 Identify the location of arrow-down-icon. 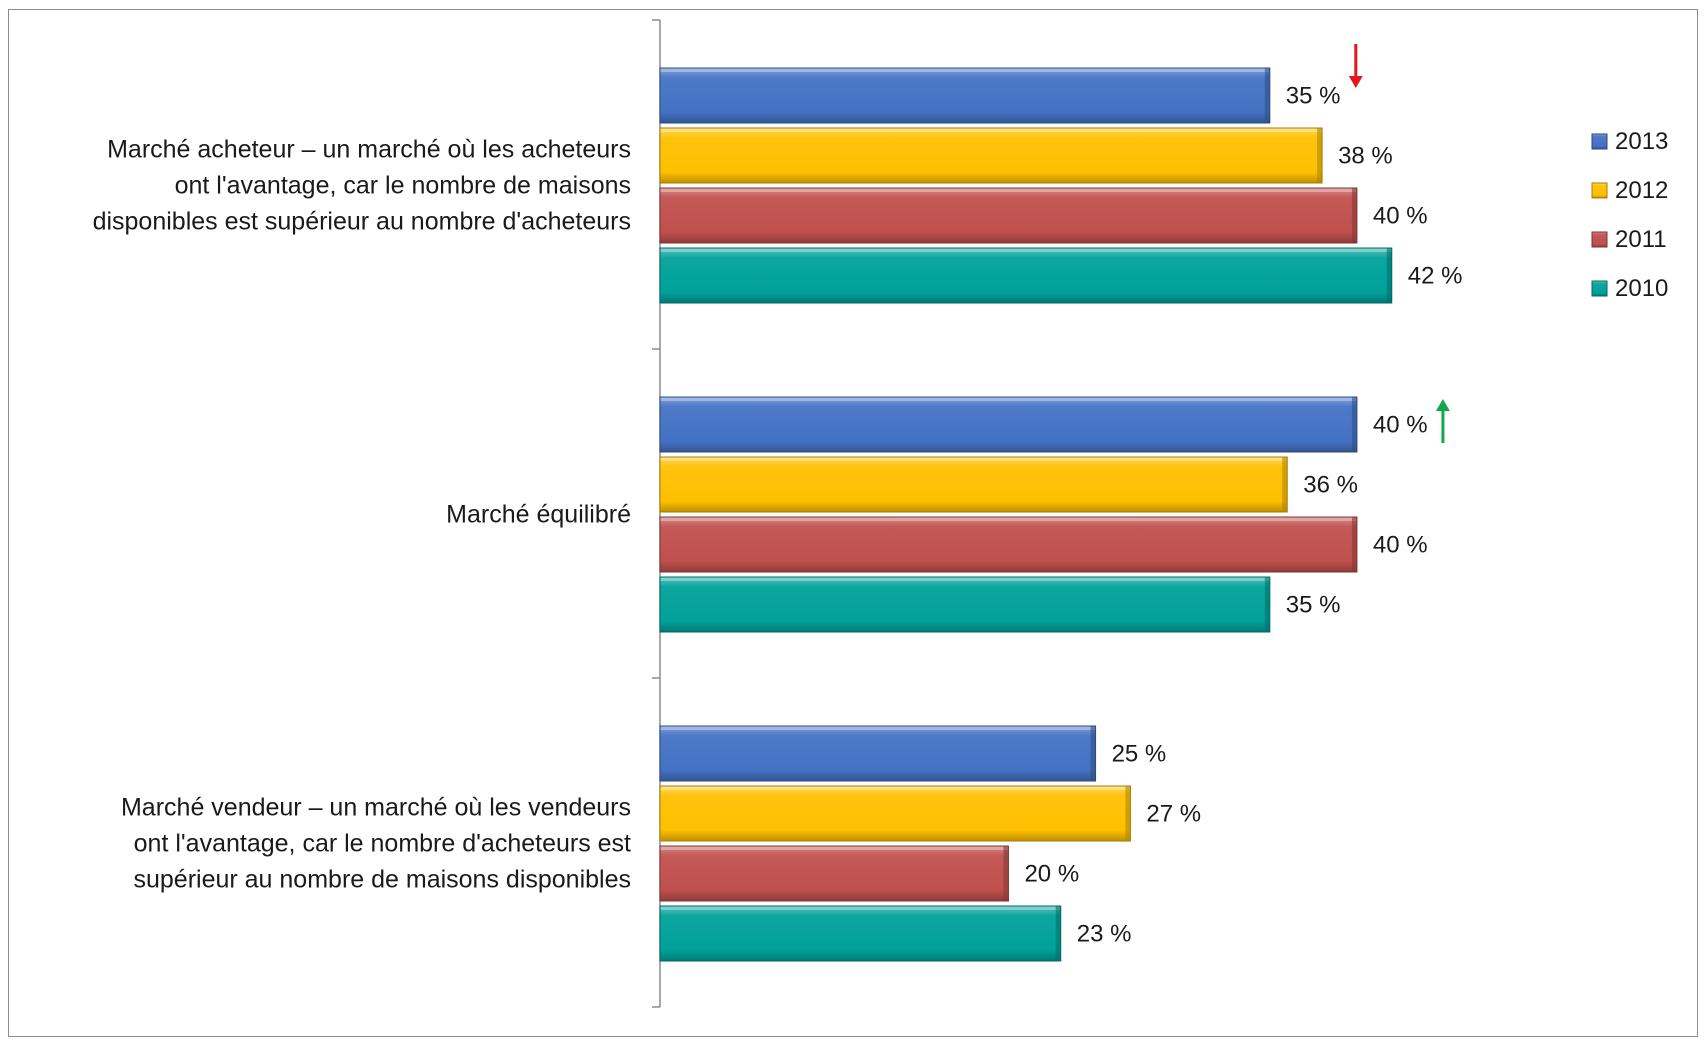
(1355, 66).